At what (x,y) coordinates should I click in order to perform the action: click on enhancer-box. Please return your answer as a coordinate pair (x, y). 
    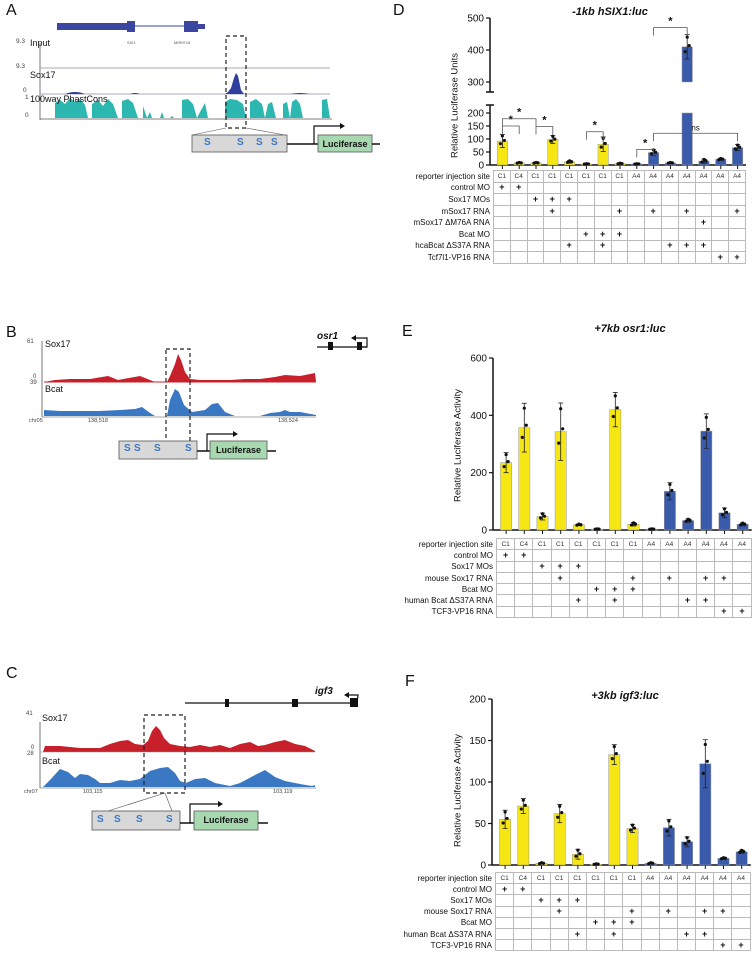
    Looking at the image, I should click on (136, 820).